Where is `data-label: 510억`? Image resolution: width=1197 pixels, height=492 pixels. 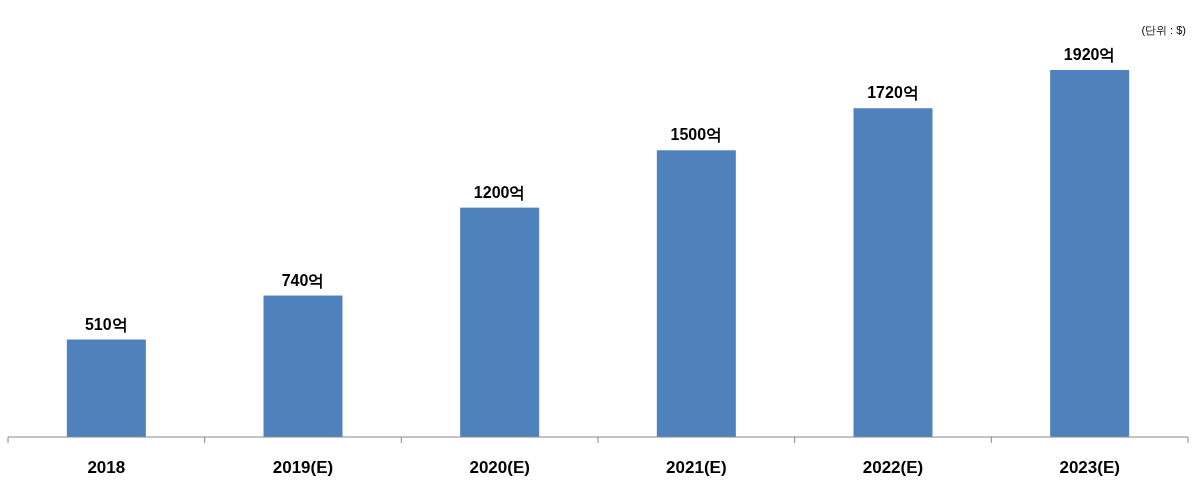
data-label: 510억 is located at coordinates (106, 324).